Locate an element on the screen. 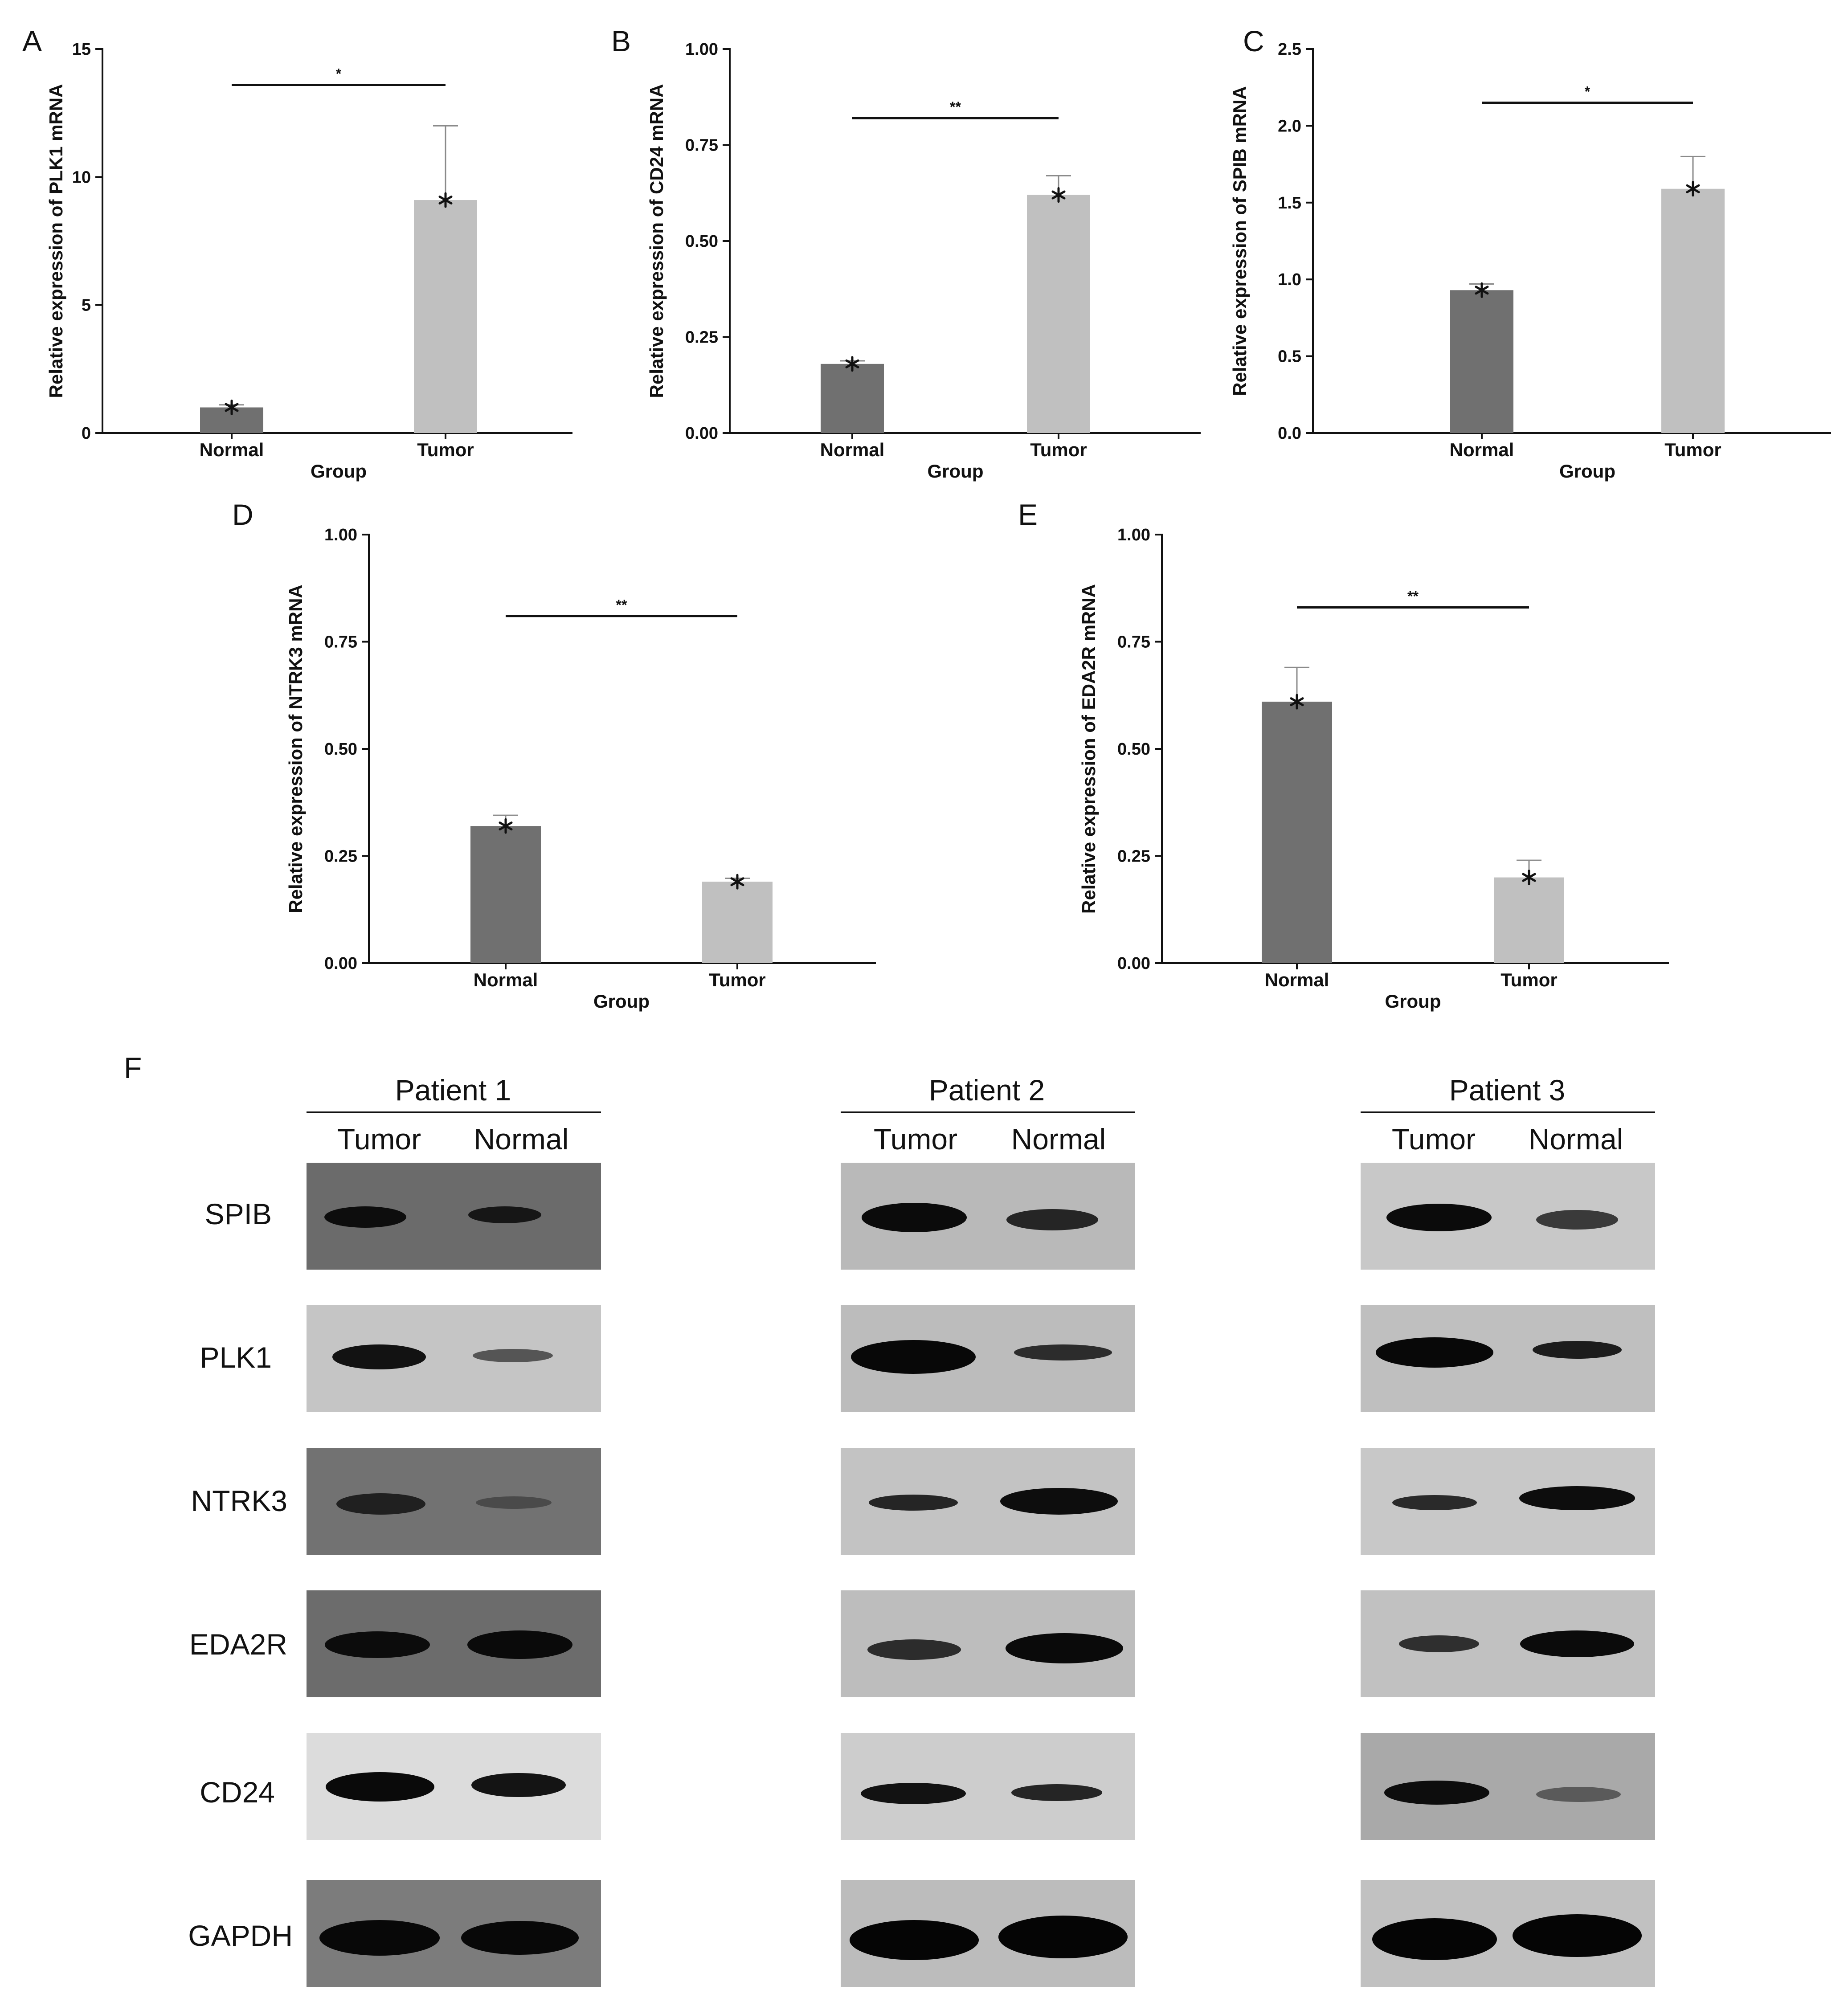 This screenshot has width=1848, height=2006. panel-label: B is located at coordinates (621, 41).